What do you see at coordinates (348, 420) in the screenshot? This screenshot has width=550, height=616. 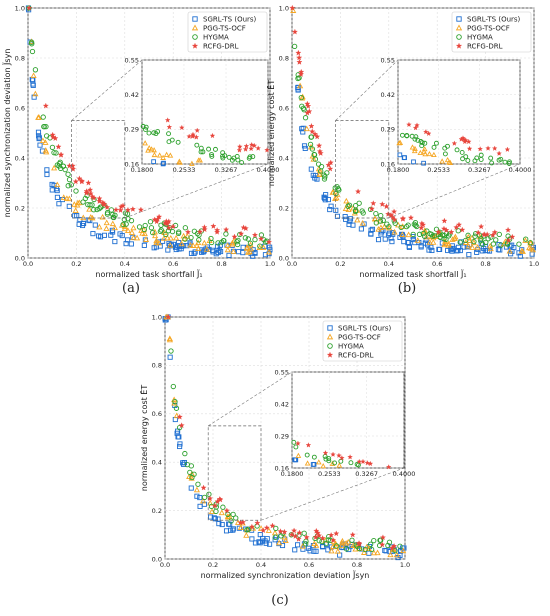 I see `inset-area` at bounding box center [348, 420].